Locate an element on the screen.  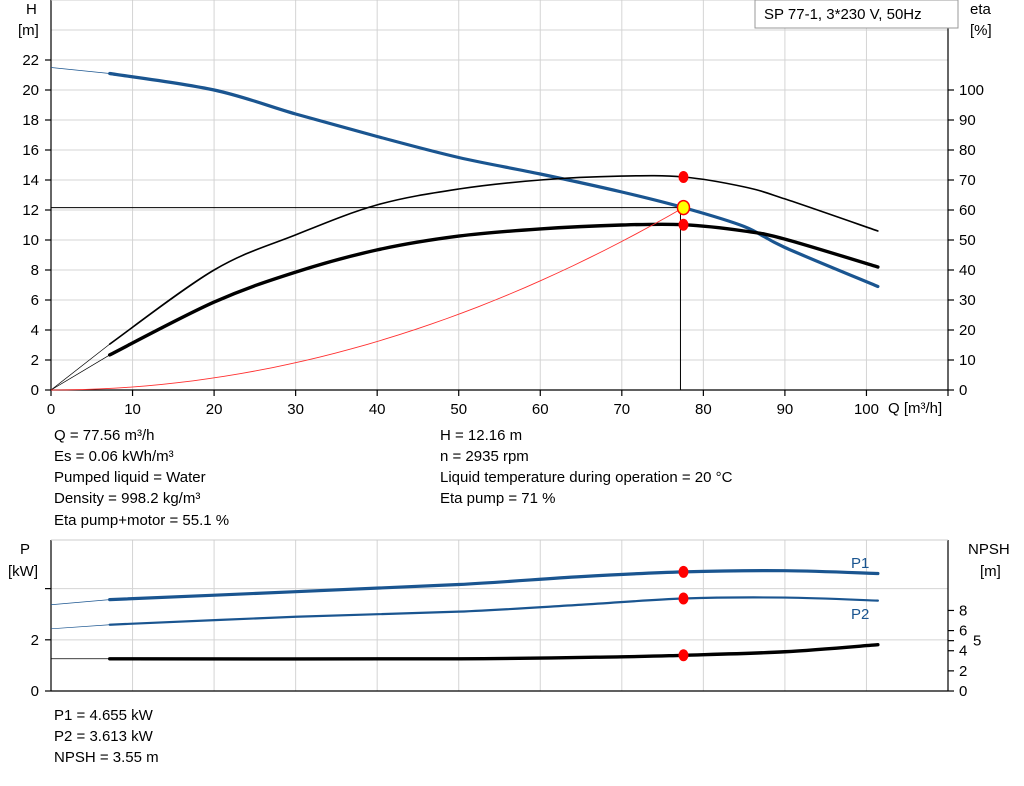
y-right-tick-label: 4 is located at coordinates (963, 651).